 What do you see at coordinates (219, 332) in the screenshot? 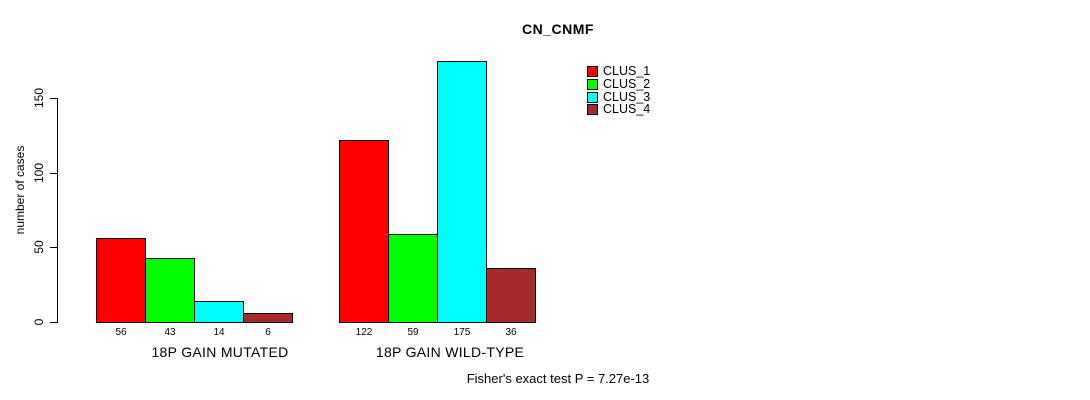
I see `bar-value-label: 14` at bounding box center [219, 332].